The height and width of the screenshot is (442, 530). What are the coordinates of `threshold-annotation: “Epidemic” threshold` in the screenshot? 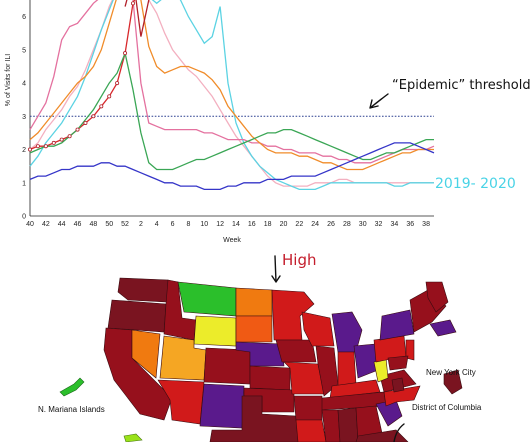 It's located at (461, 85).